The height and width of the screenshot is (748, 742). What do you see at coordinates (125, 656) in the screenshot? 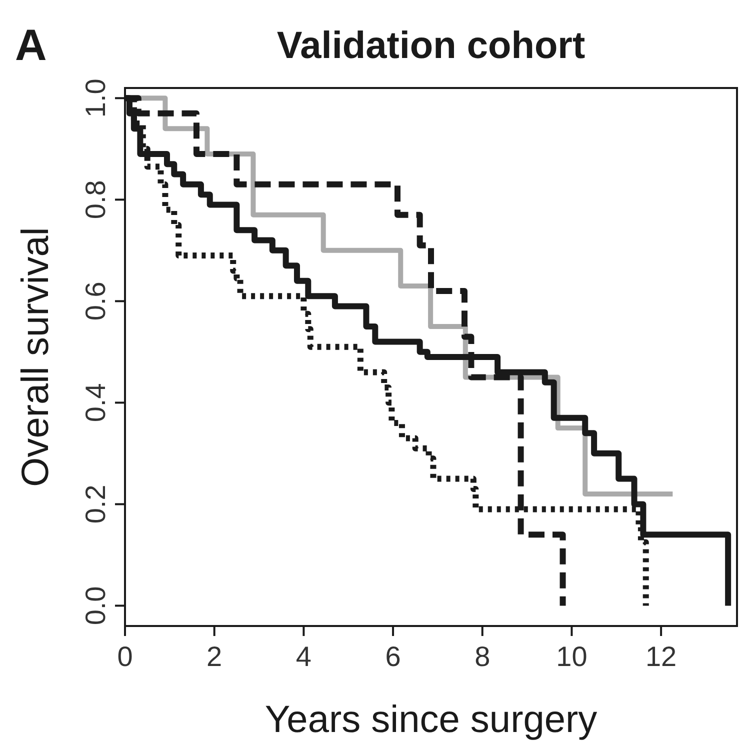
I see `x-tick-label: 0` at bounding box center [125, 656].